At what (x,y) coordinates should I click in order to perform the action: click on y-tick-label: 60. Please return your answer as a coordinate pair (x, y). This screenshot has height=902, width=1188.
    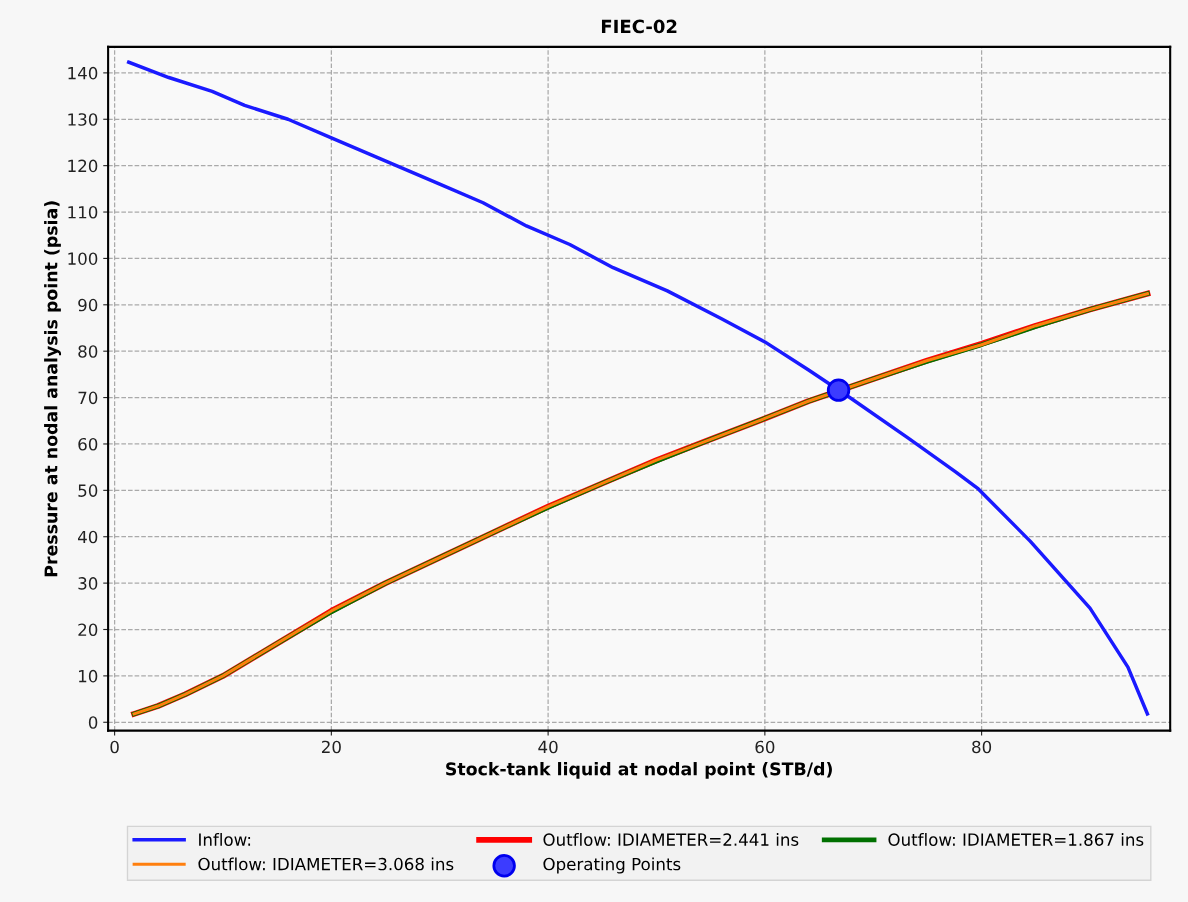
    Looking at the image, I should click on (88, 444).